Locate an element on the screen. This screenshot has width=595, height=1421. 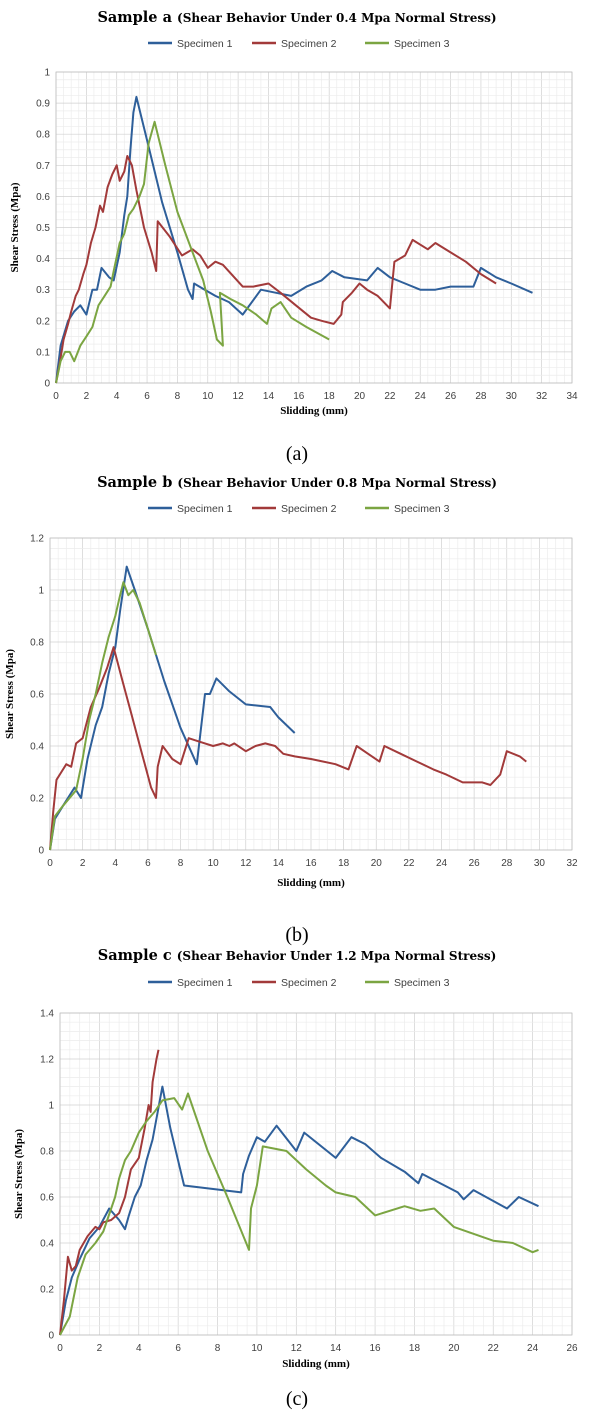
y-tick-label: 0.5 is located at coordinates (43, 228).